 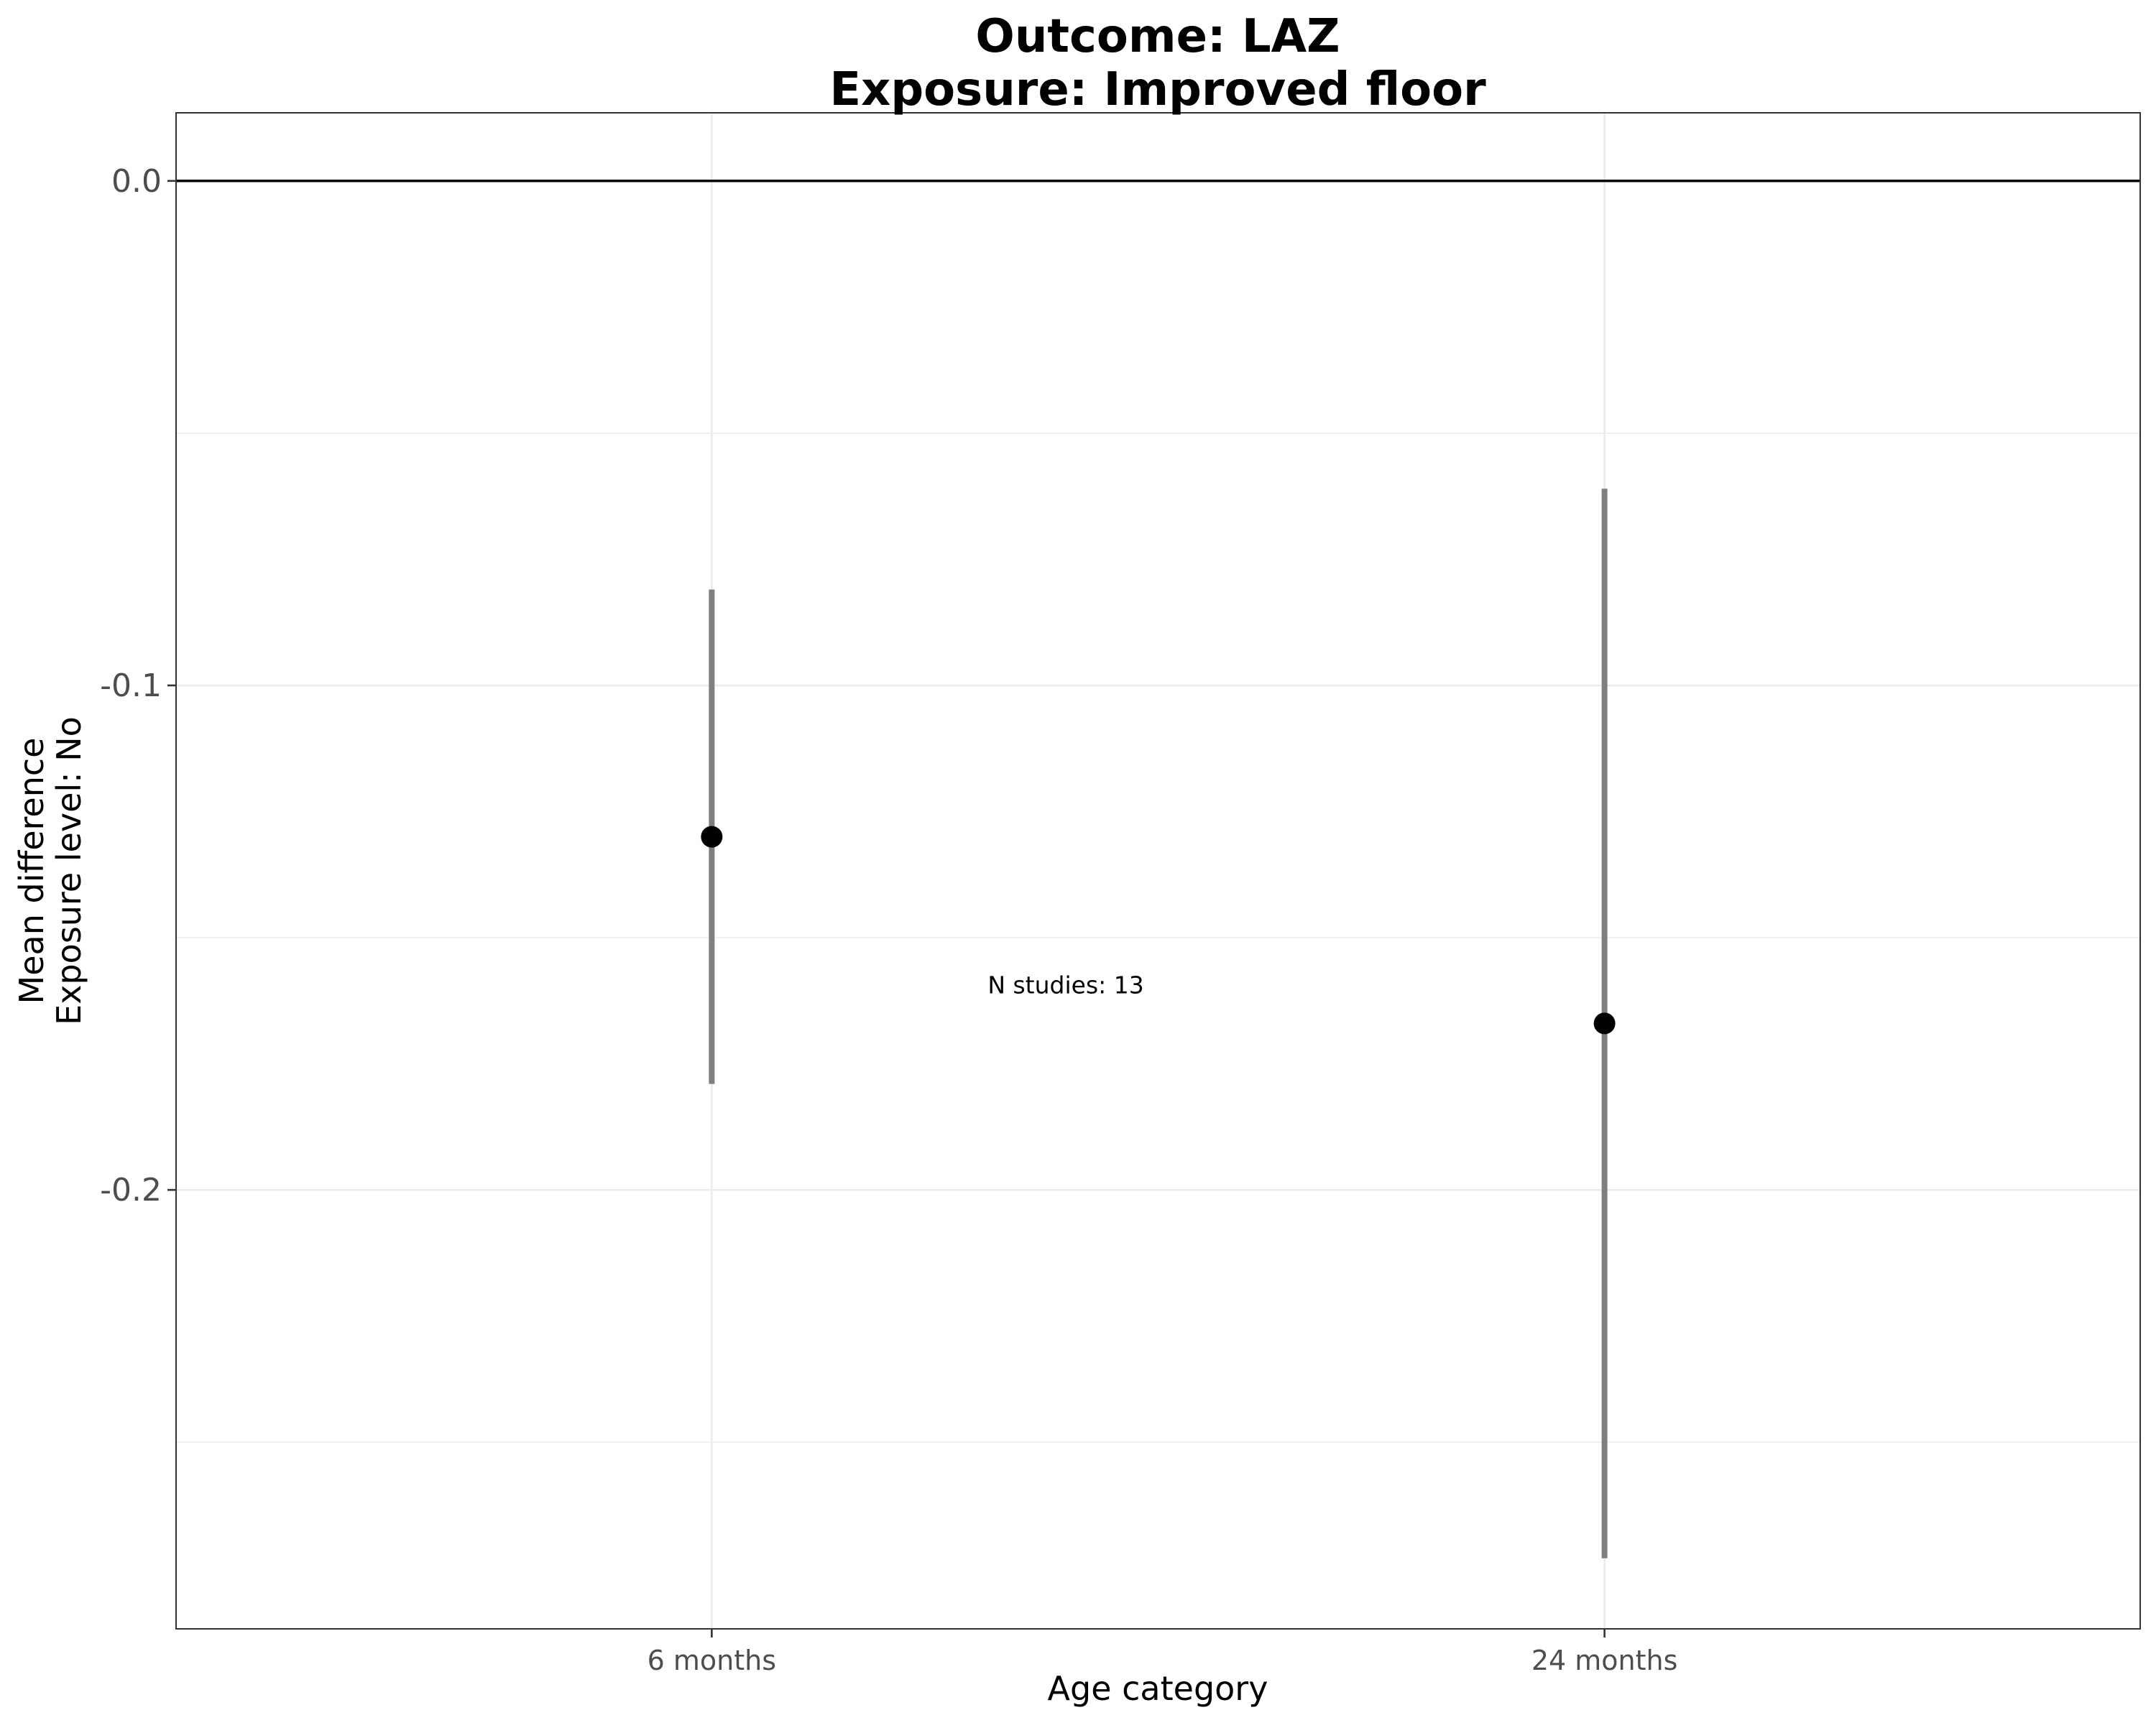 I want to click on y-axis-label-line1: Mean difference, so click(x=31, y=871).